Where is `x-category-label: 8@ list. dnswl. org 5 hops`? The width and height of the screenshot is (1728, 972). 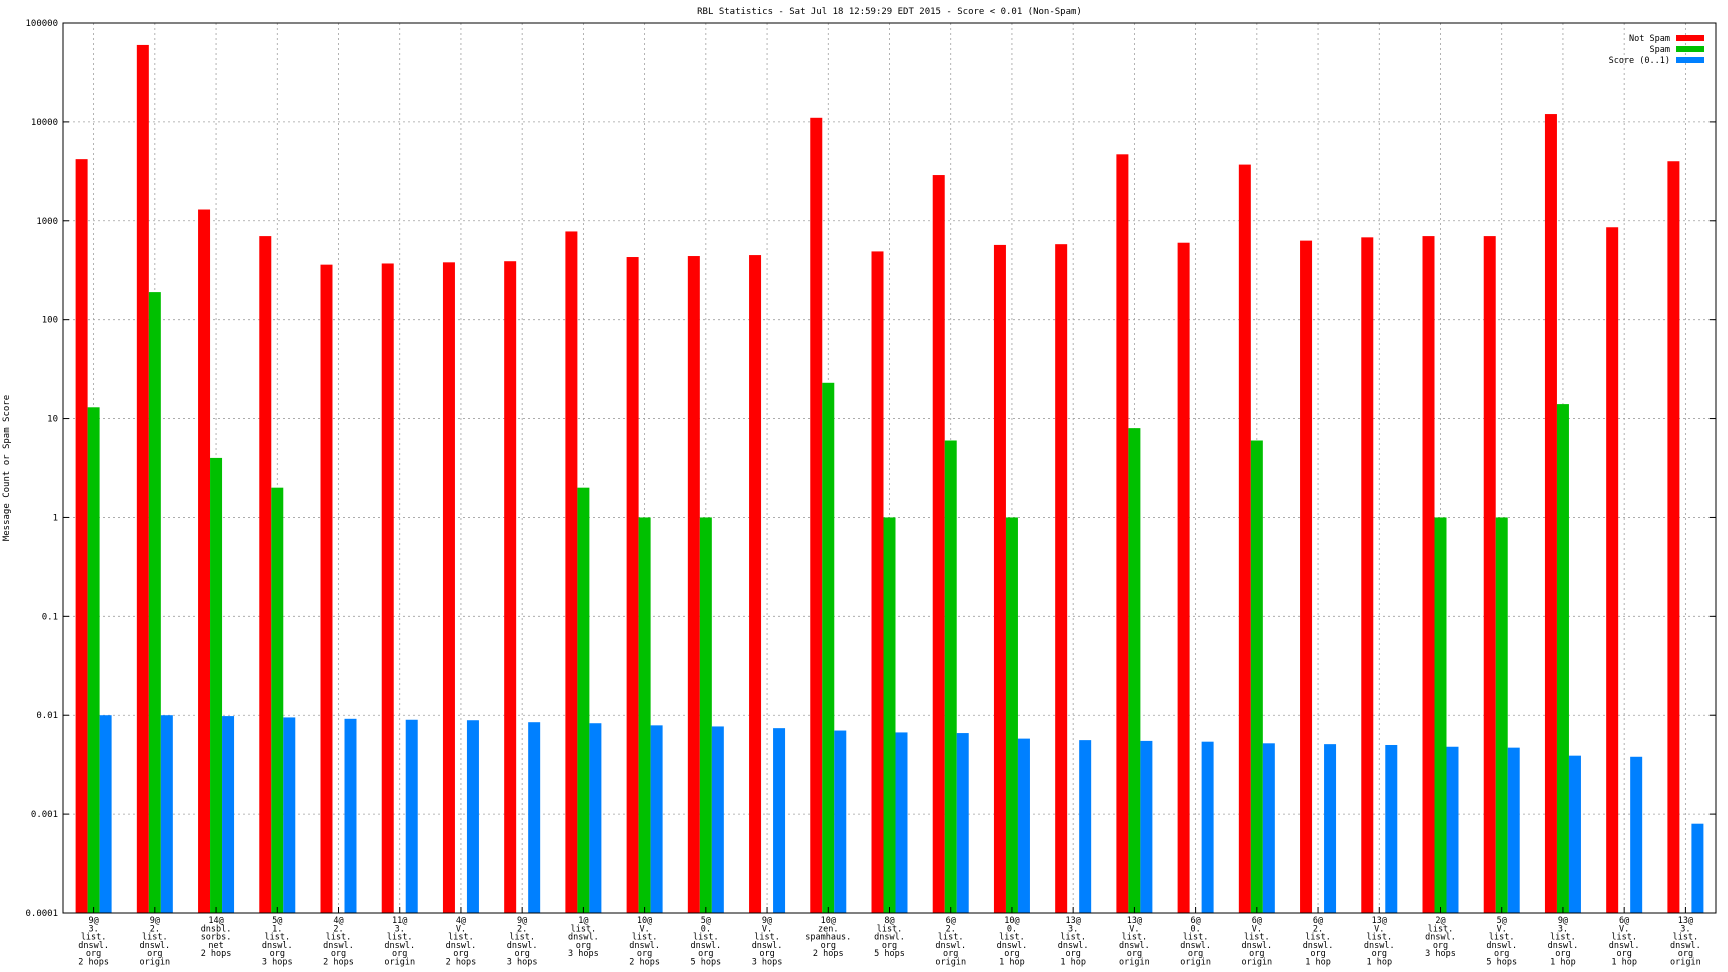
x-category-label: 8@ list. dnswl. org 5 hops is located at coordinates (889, 937).